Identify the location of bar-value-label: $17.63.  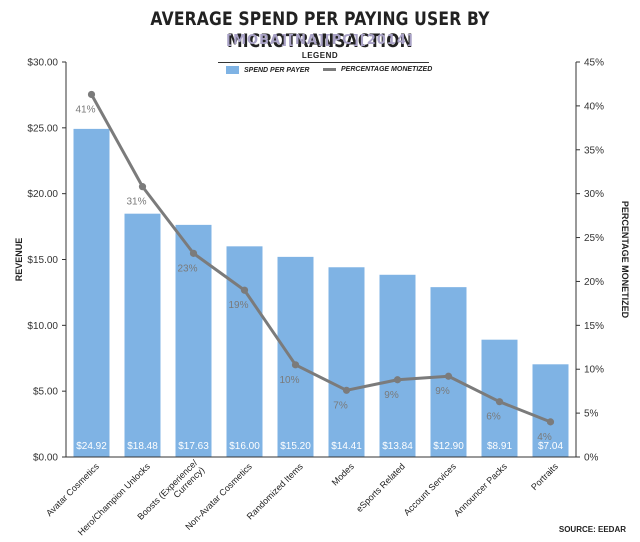
(193, 446).